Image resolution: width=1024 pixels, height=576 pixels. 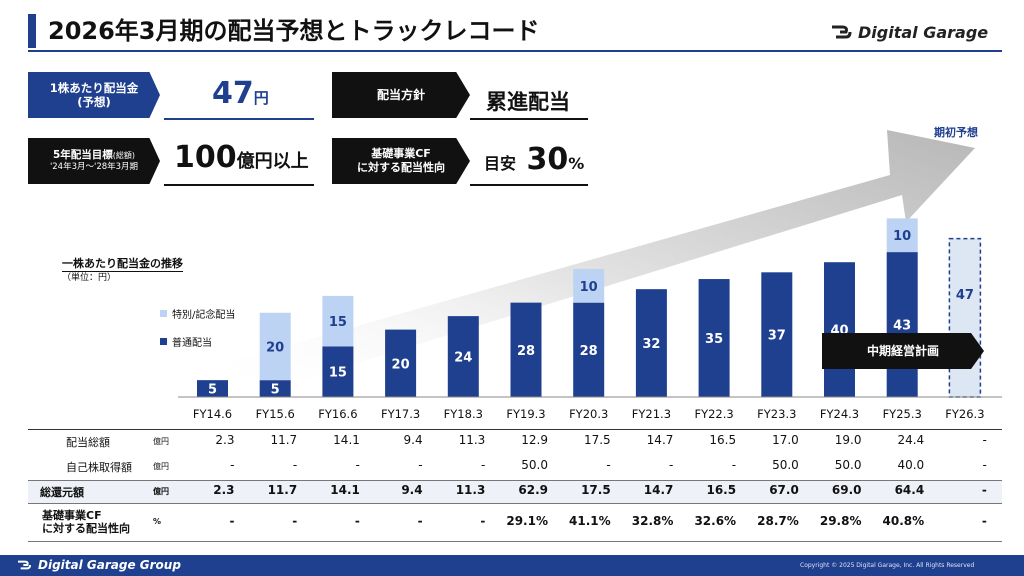 What do you see at coordinates (512, 565) in the screenshot?
I see `footer-bar` at bounding box center [512, 565].